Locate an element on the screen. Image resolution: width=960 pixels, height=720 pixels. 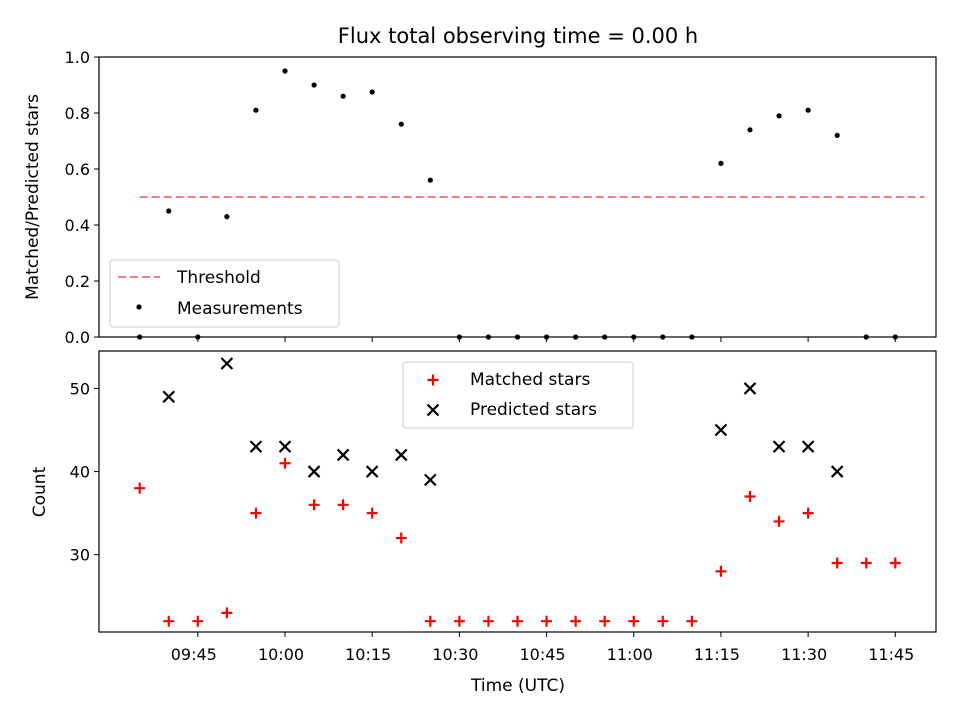
legend-predicted-swatch is located at coordinates (433, 410).